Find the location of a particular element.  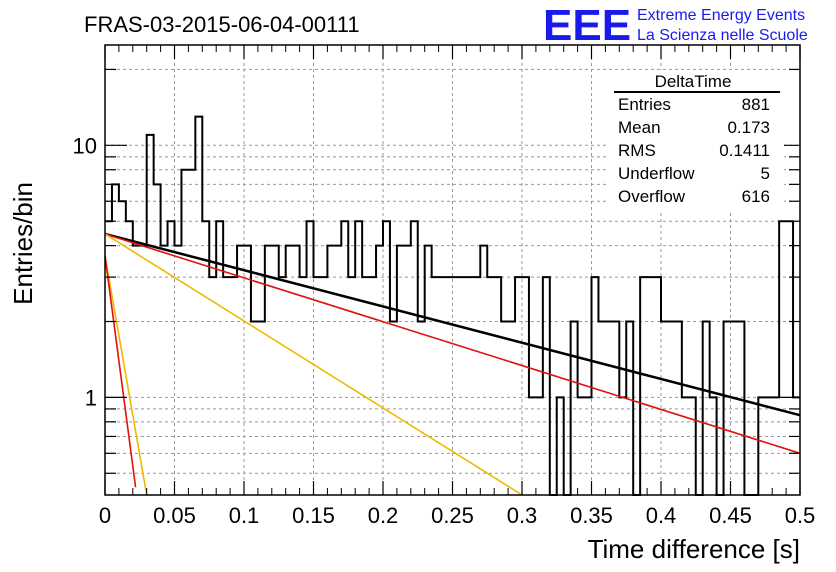

x-tick-label: 0.45 is located at coordinates (730, 515).